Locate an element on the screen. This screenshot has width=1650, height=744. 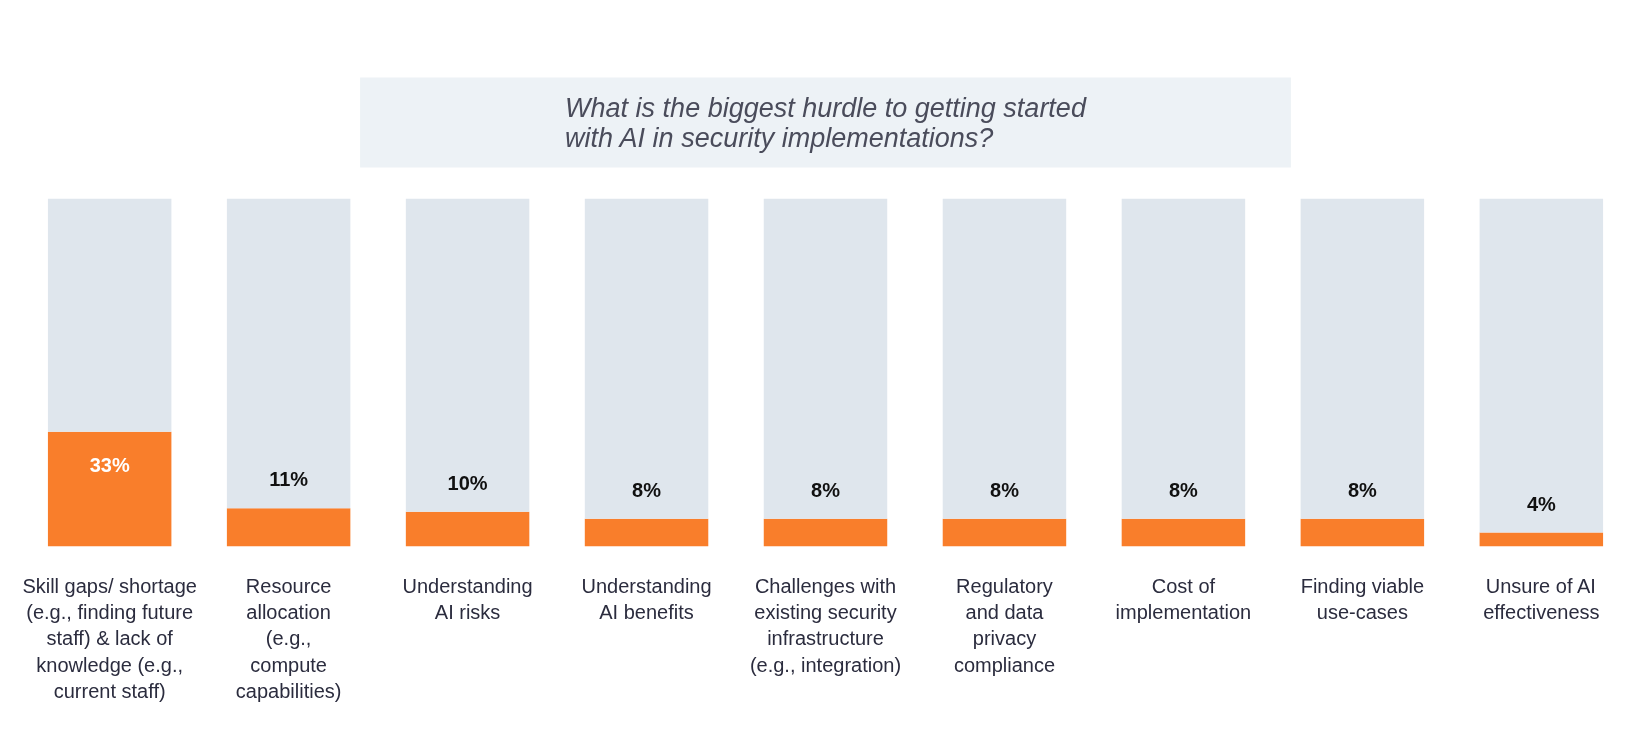
x-tick-label: Regulatory and data privacy compliance is located at coordinates (1004, 625).